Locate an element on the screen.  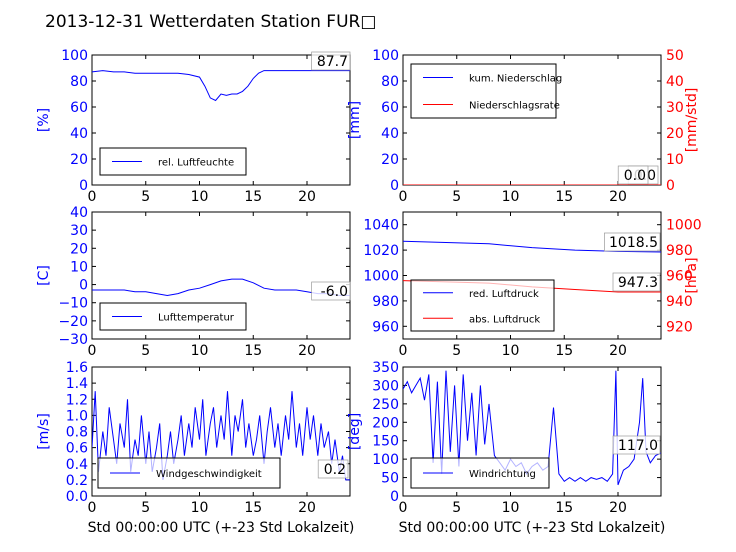
y-tick-label: 250 is located at coordinates (385, 405).